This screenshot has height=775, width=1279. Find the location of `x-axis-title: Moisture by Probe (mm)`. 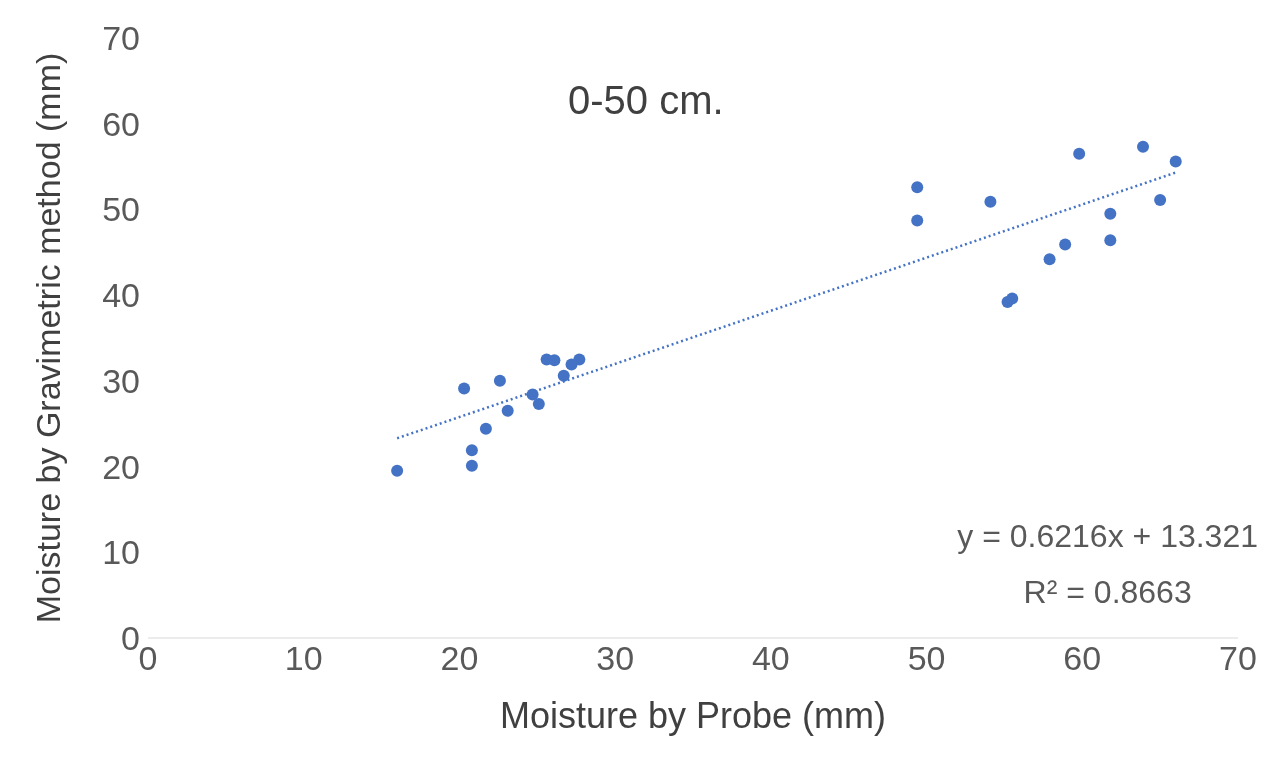

x-axis-title: Moisture by Probe (mm) is located at coordinates (693, 715).